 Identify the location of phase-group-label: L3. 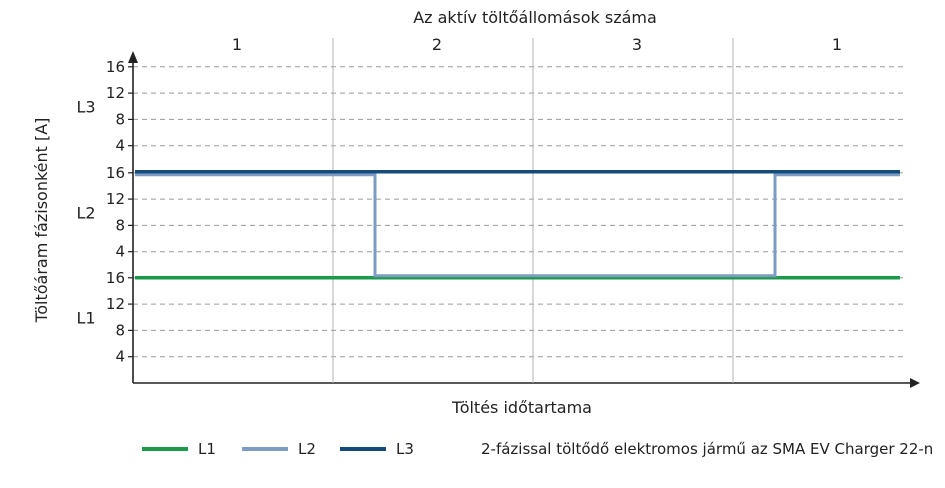
(85, 106).